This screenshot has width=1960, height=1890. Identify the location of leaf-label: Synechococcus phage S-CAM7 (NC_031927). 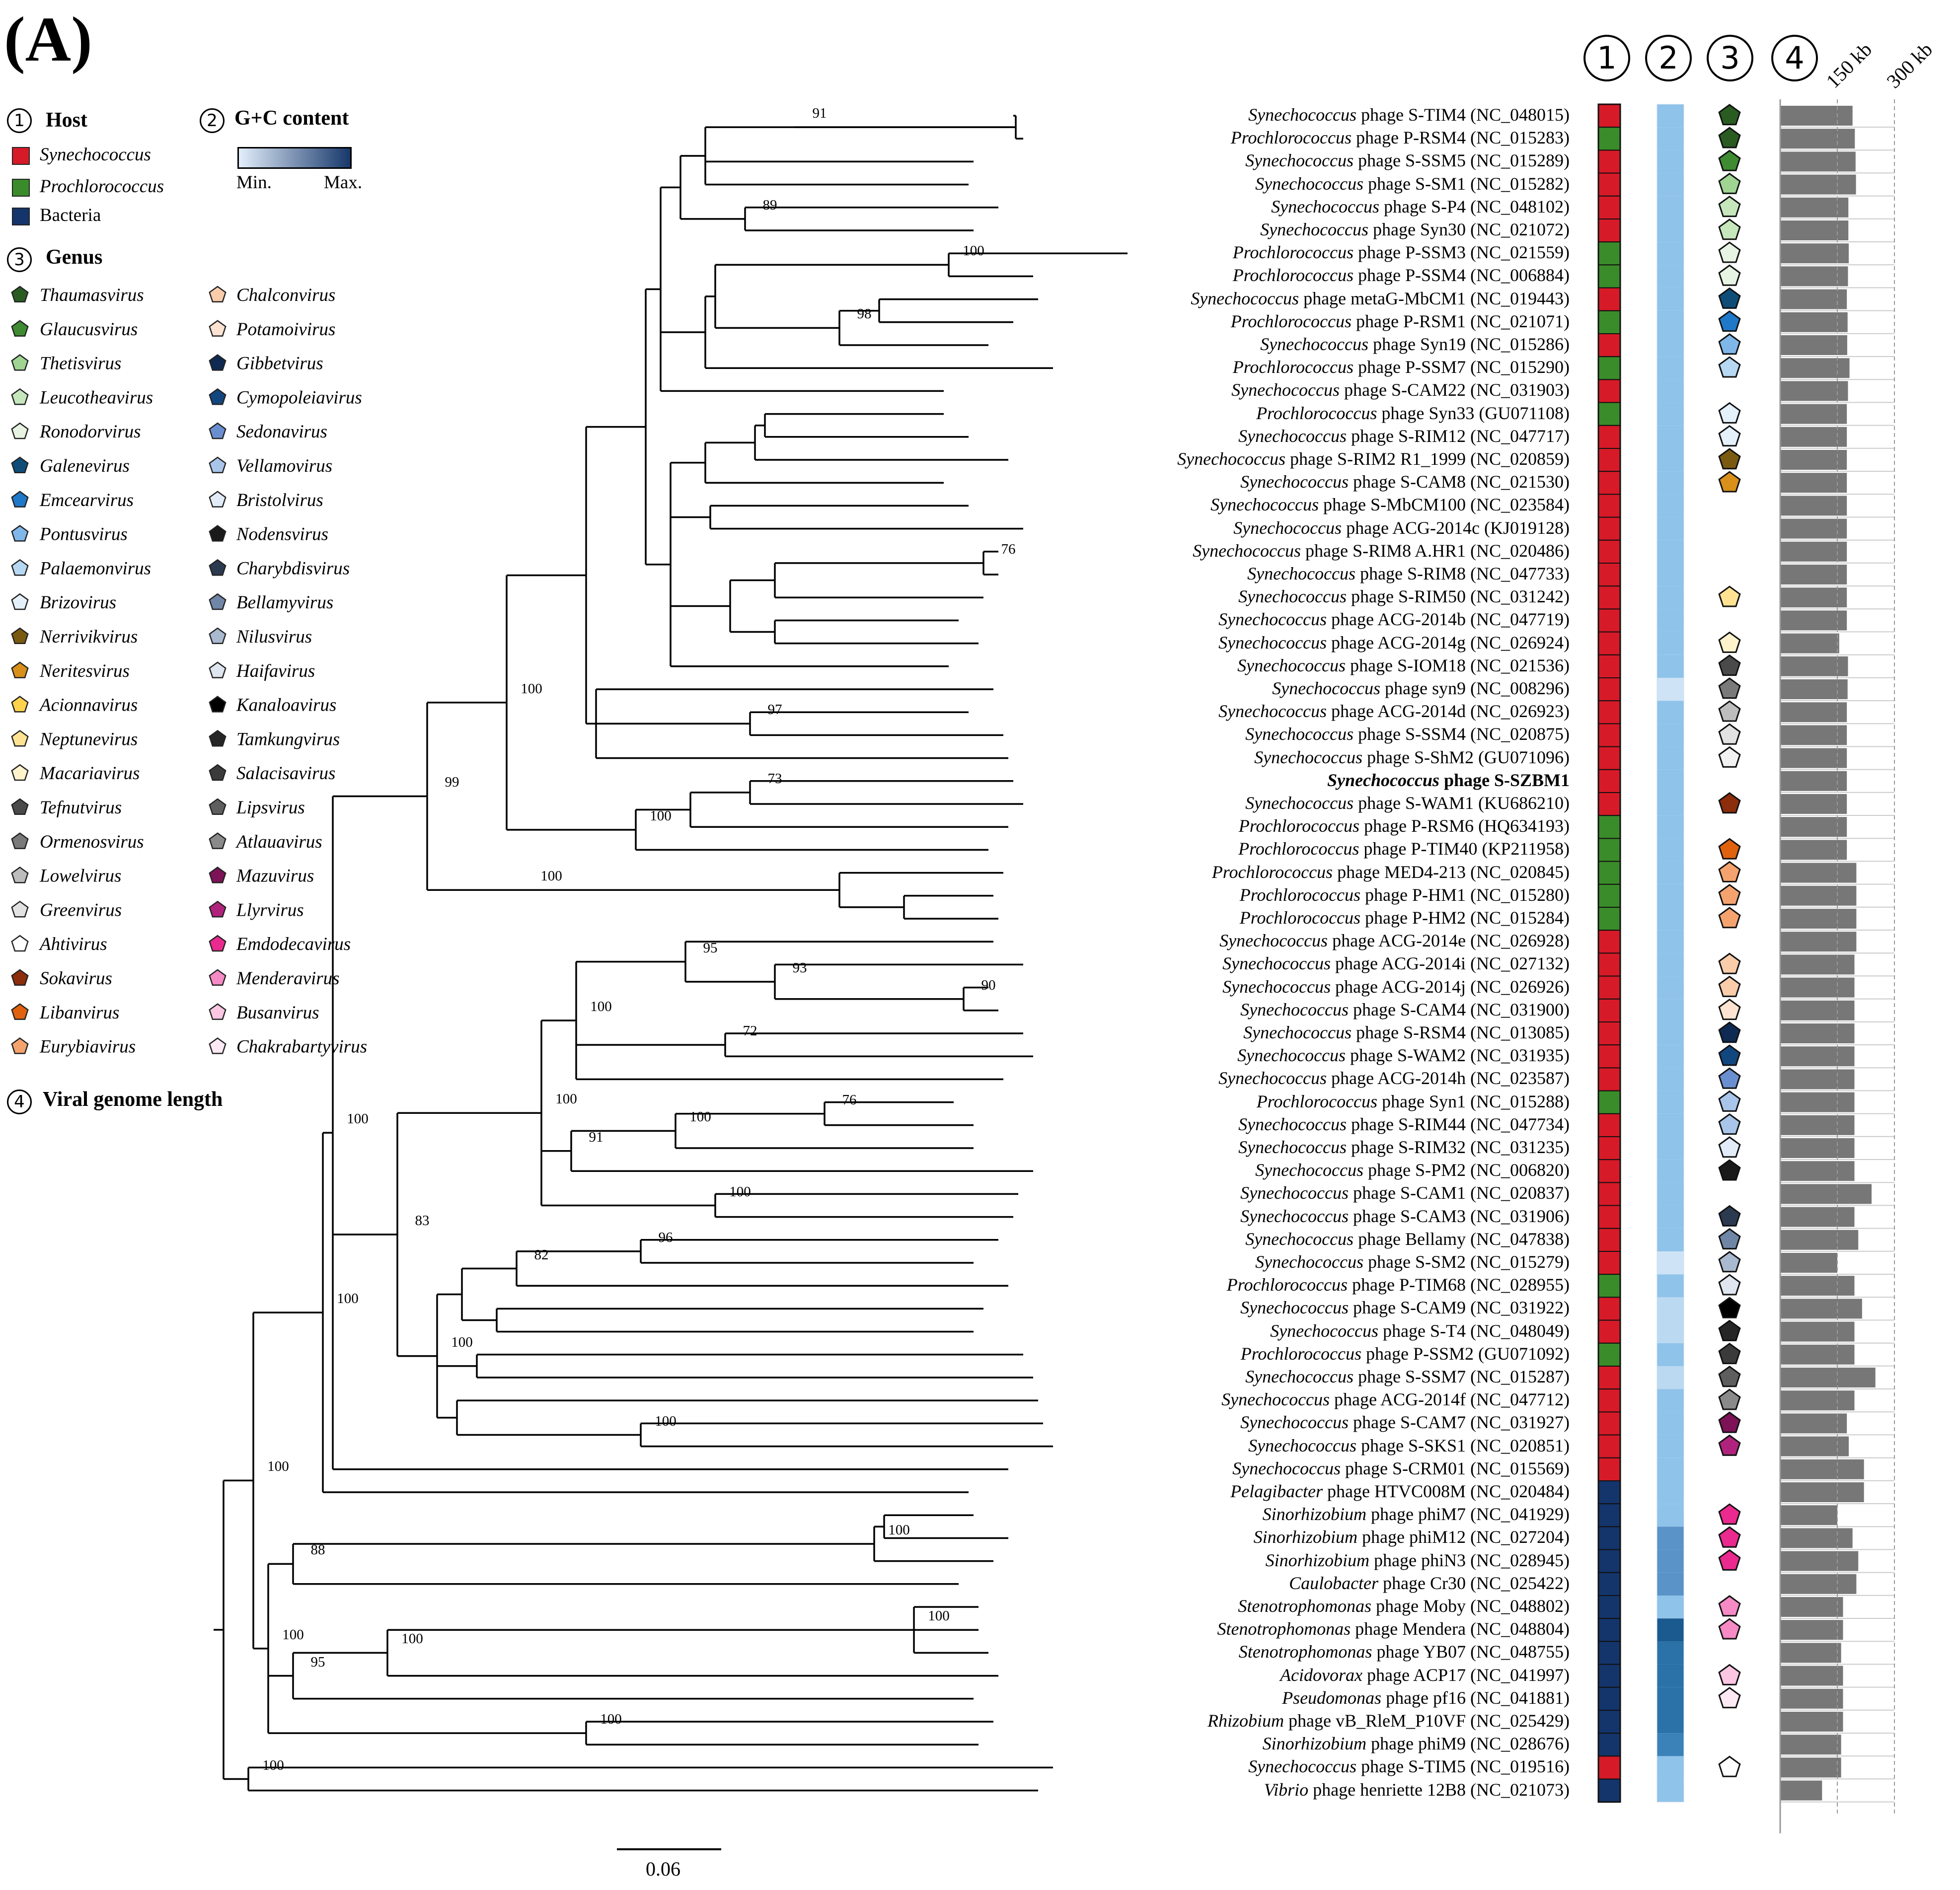
(1405, 1422).